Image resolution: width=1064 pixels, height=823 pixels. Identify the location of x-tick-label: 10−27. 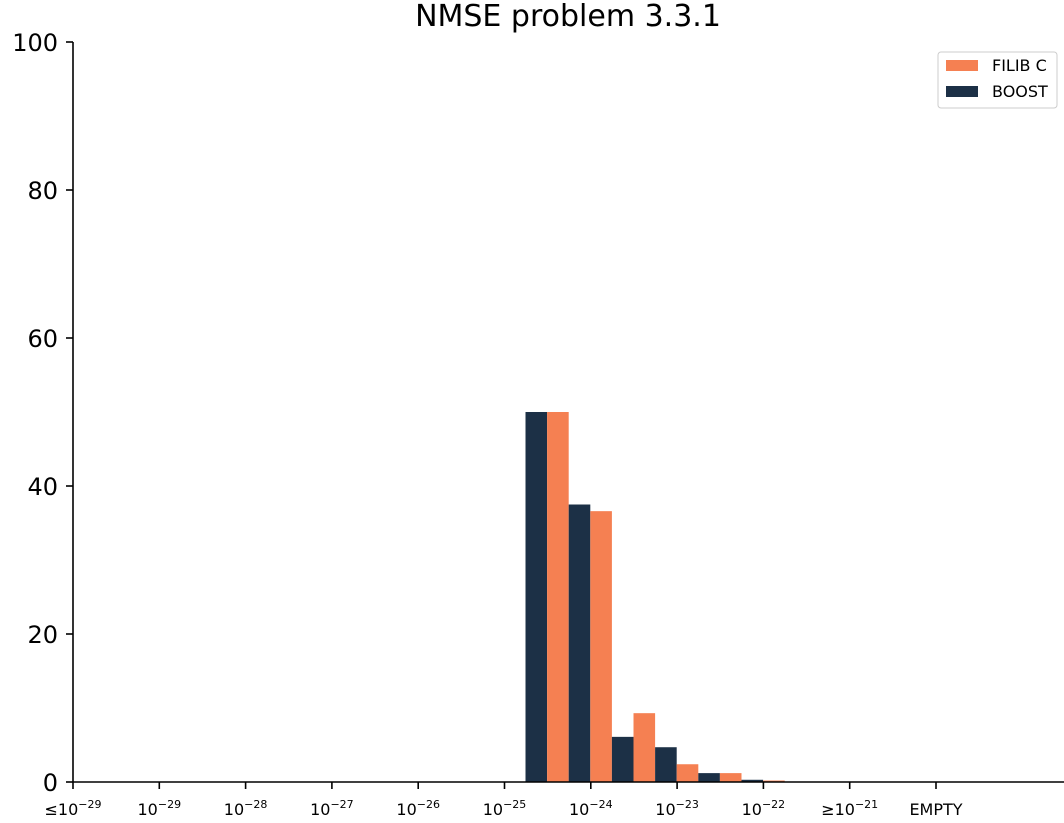
(332, 808).